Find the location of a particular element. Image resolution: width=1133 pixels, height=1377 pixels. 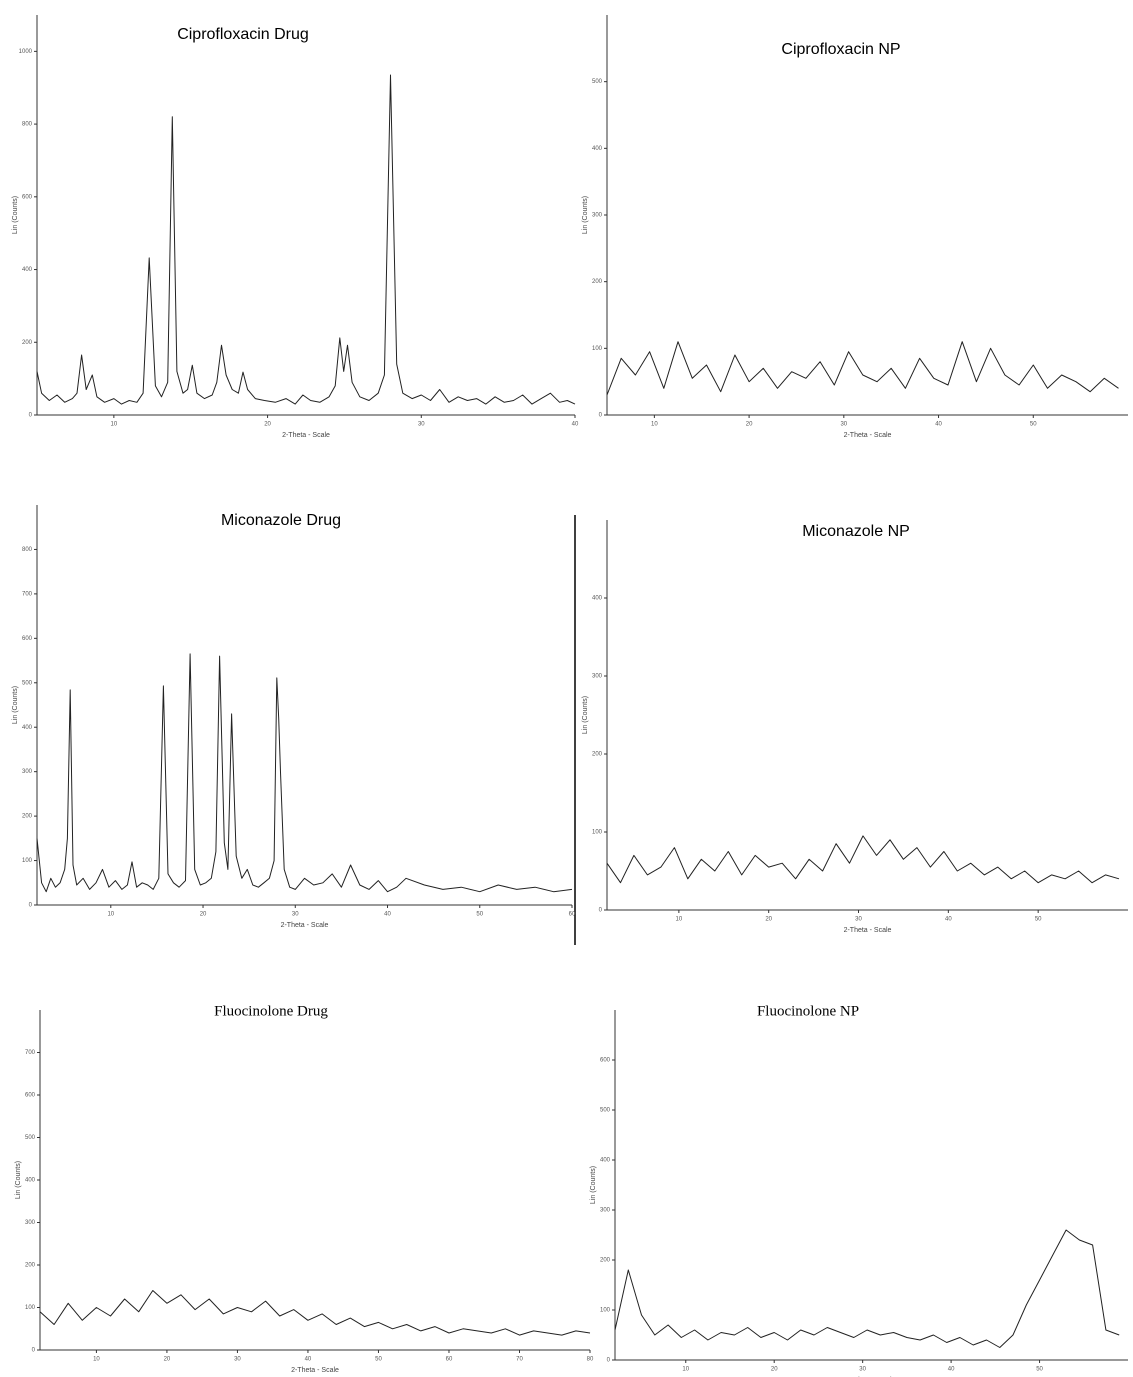

chart-title: Miconazole NP is located at coordinates (856, 531).